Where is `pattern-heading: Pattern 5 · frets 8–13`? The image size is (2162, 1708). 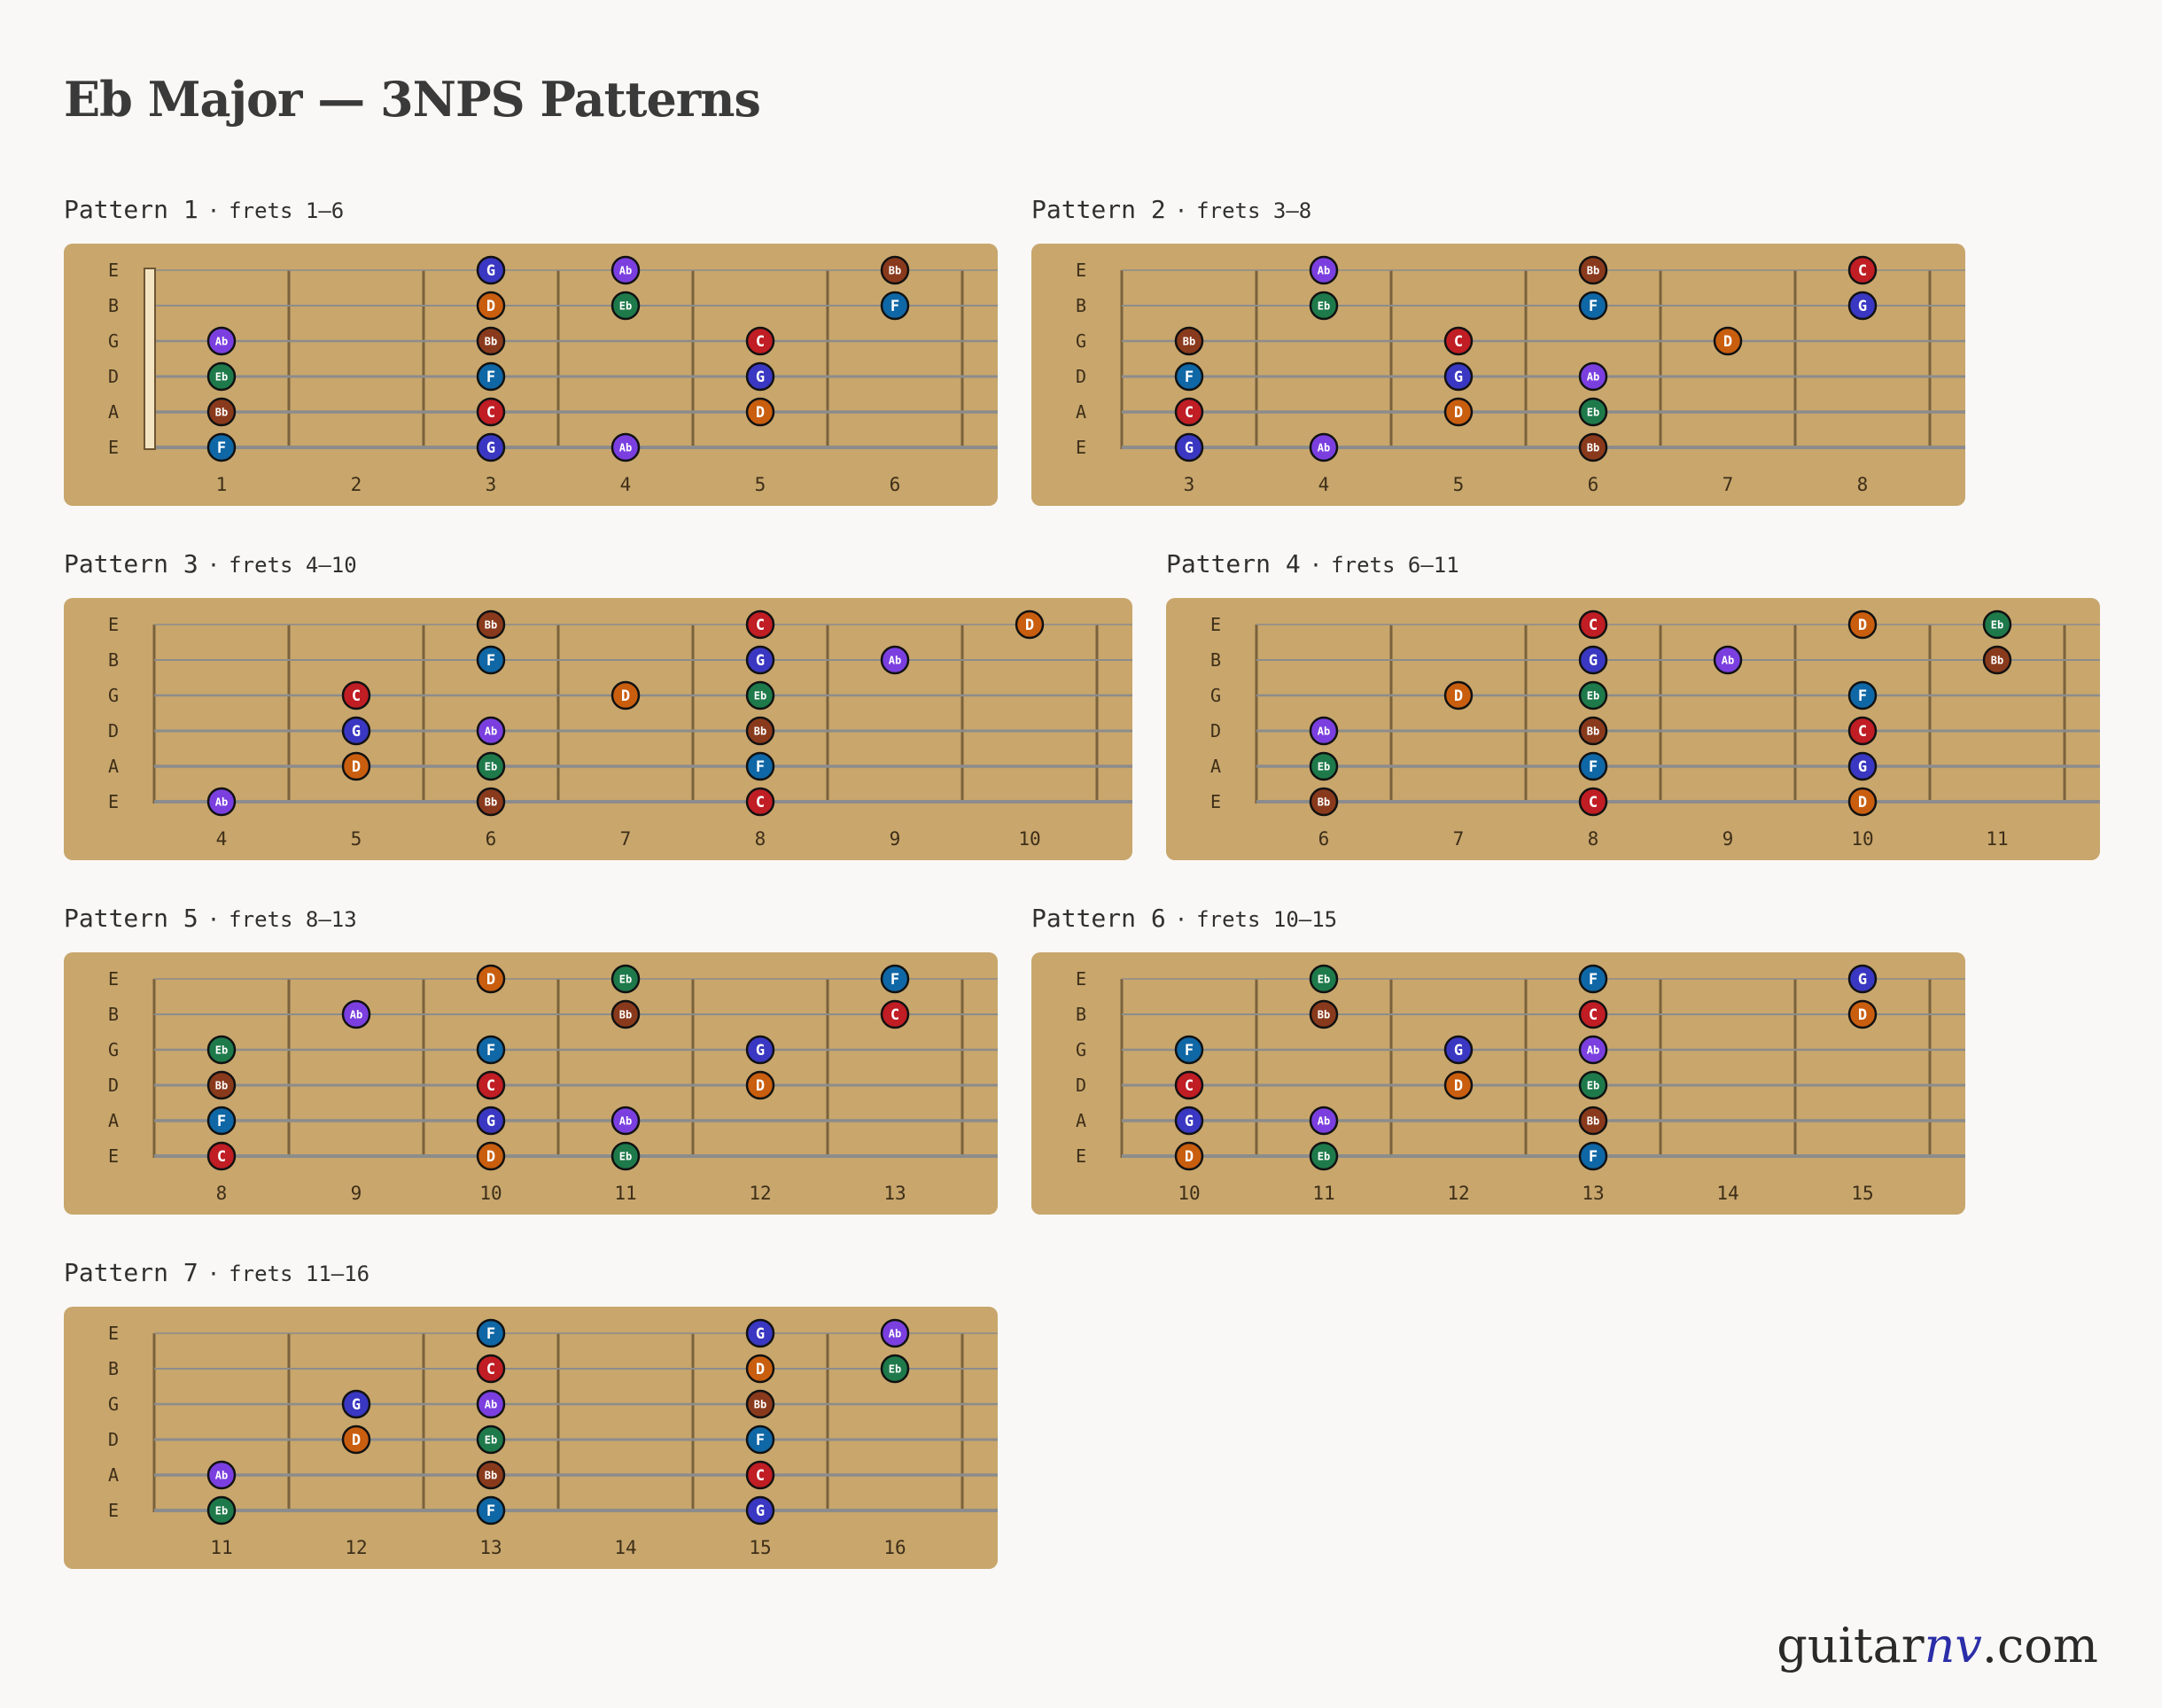 pattern-heading: Pattern 5 · frets 8–13 is located at coordinates (210, 921).